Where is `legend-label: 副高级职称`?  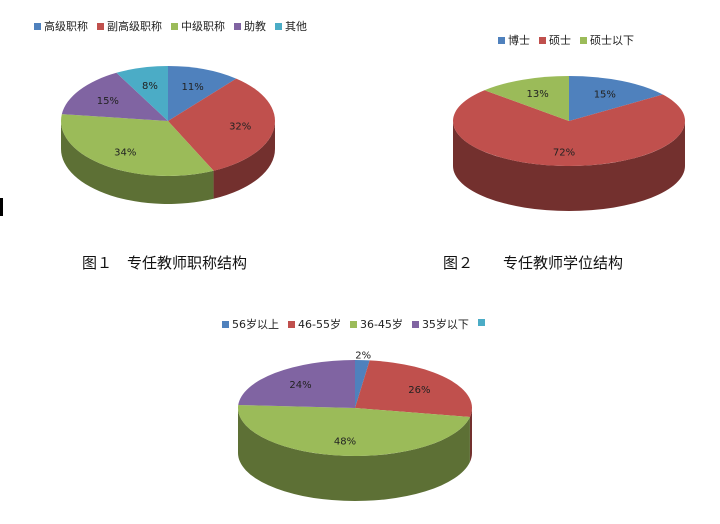 legend-label: 副高级职称 is located at coordinates (134, 26).